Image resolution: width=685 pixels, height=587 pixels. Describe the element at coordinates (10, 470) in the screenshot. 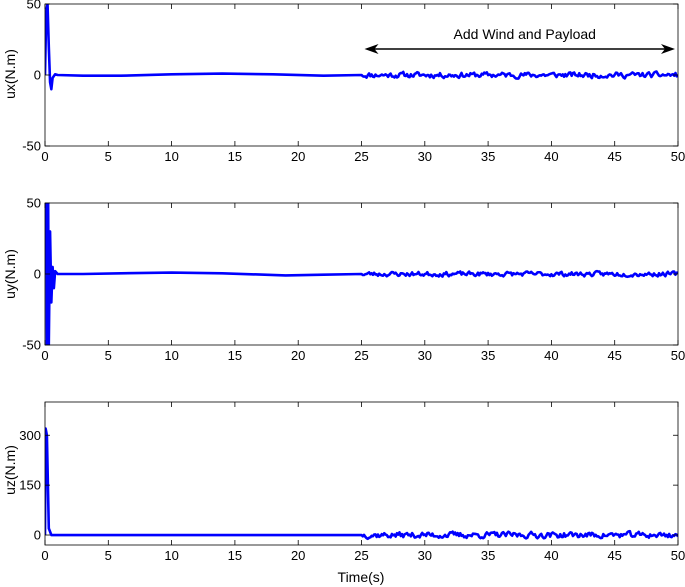

I see `ylabel-uz: uz(N.m)` at that location.